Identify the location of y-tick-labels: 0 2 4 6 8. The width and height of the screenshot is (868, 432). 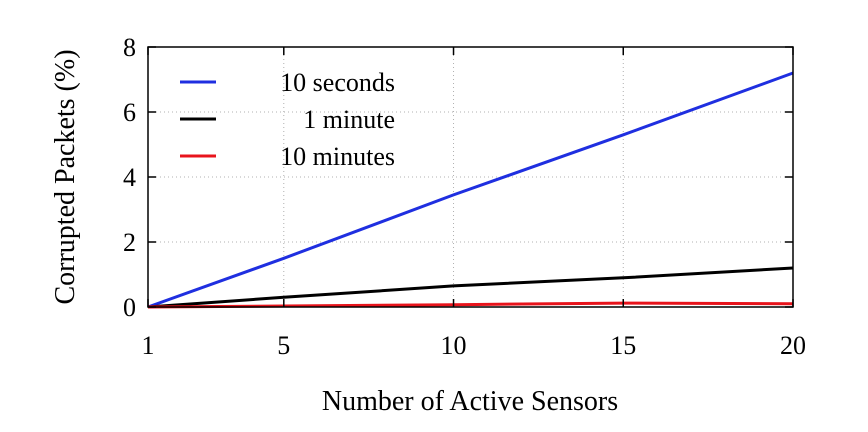
(129, 177).